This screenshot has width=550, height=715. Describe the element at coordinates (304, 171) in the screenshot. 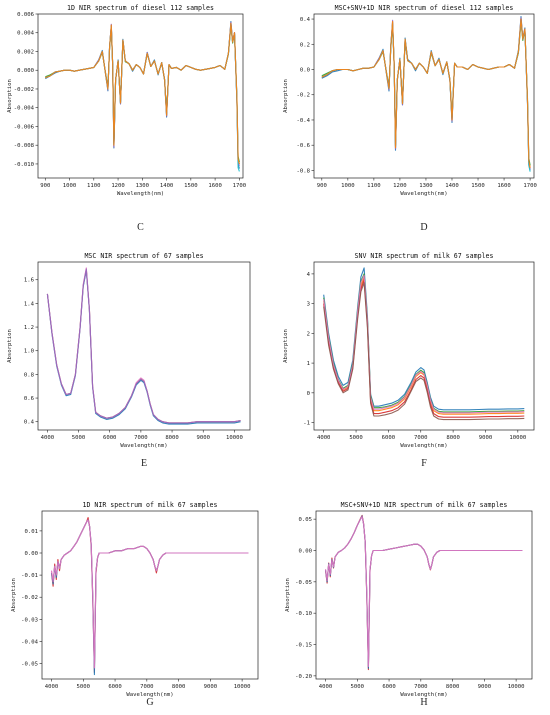

I see `y-tick-label: -0.8` at that location.